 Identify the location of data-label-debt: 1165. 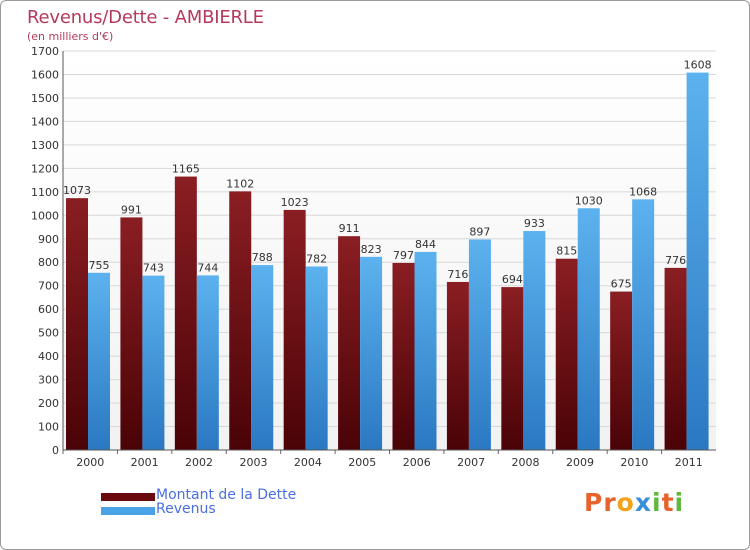
(186, 169).